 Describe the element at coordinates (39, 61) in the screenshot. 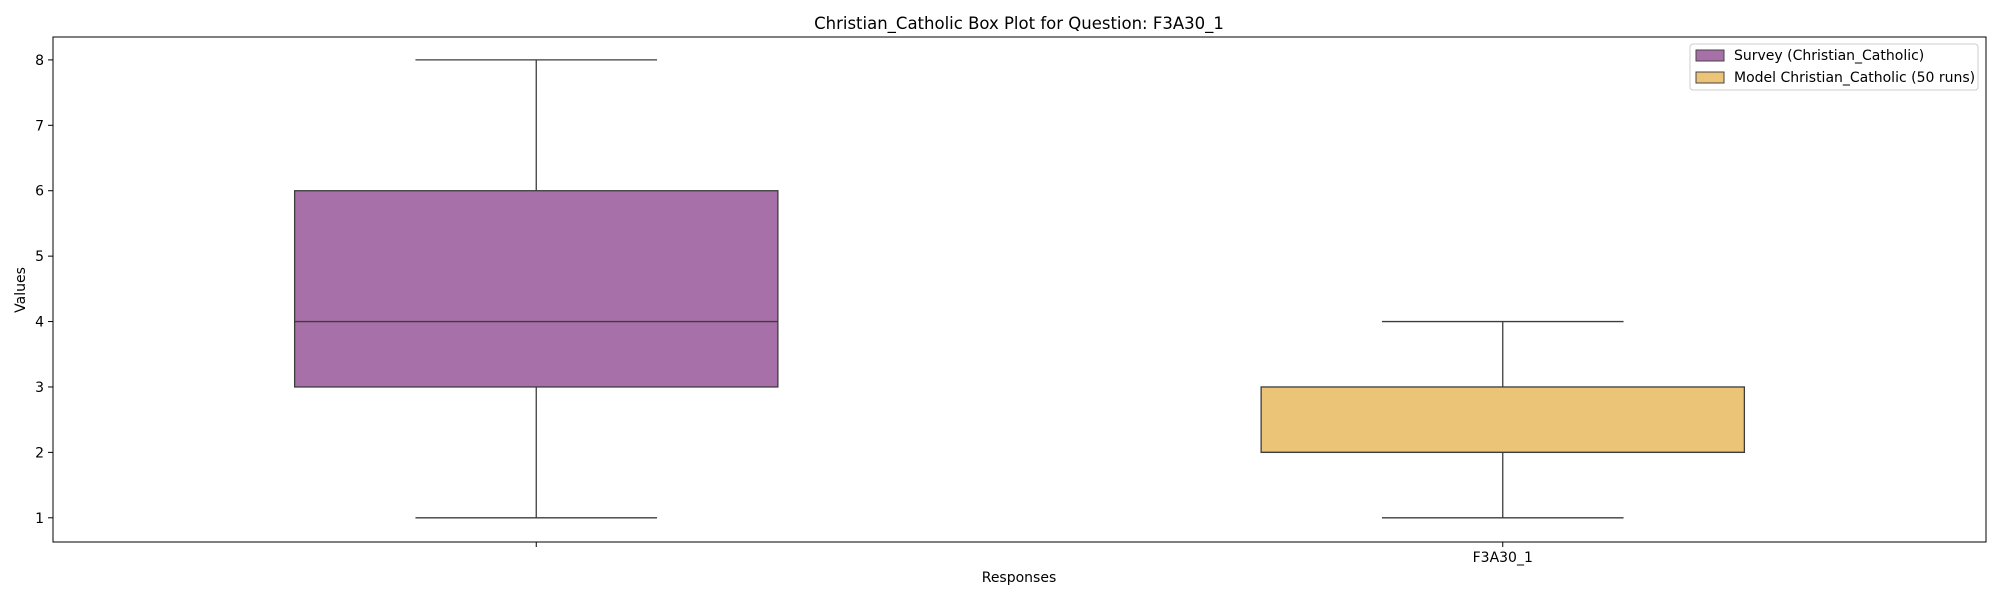

I see `y-tick-label: 8` at that location.